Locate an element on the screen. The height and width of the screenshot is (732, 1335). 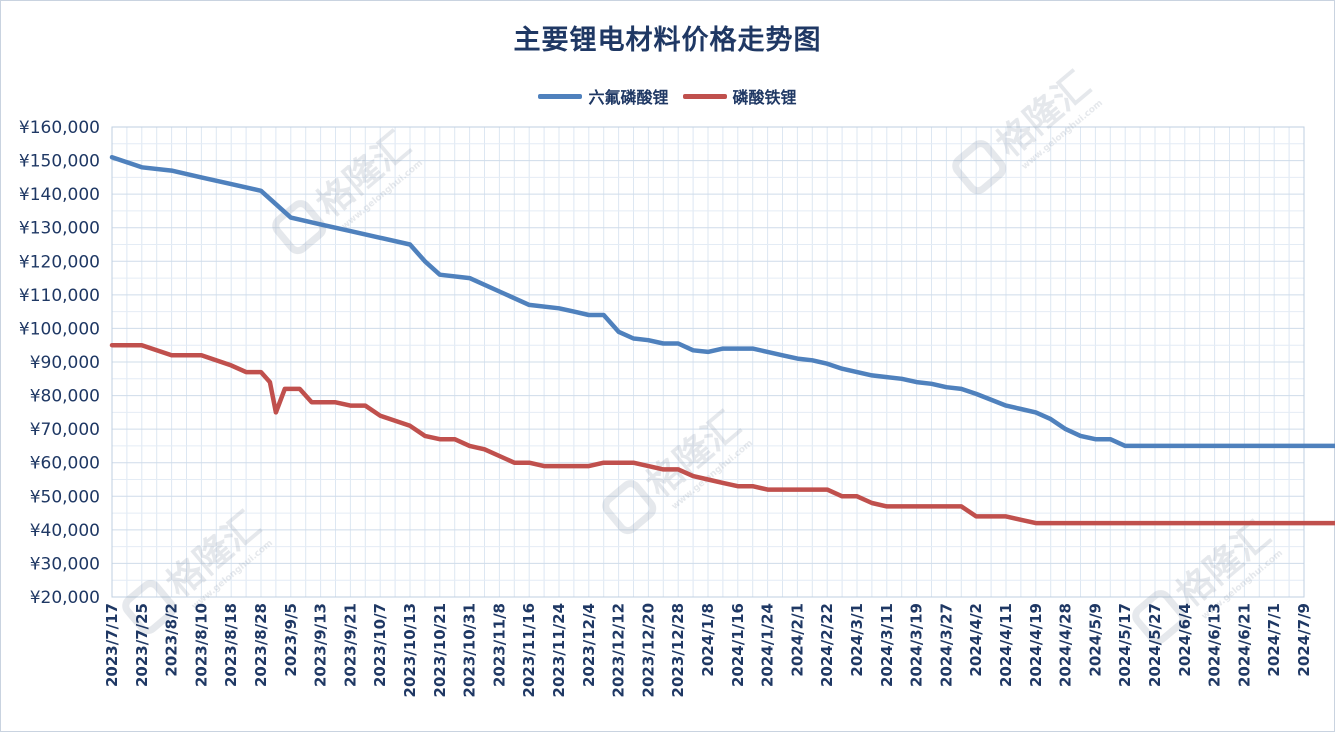
x-tick-label: 2024/1/16 is located at coordinates (738, 645).